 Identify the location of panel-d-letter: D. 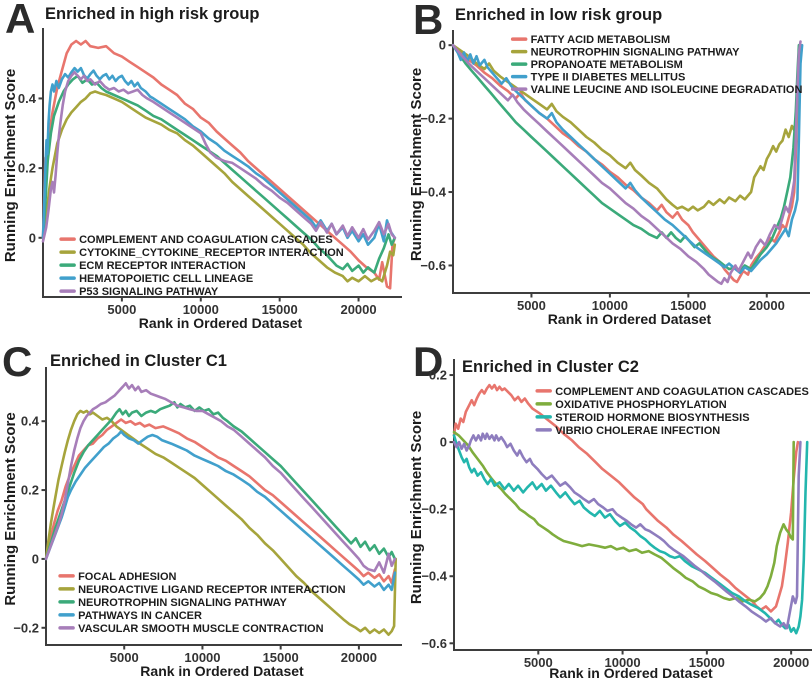
(428, 361).